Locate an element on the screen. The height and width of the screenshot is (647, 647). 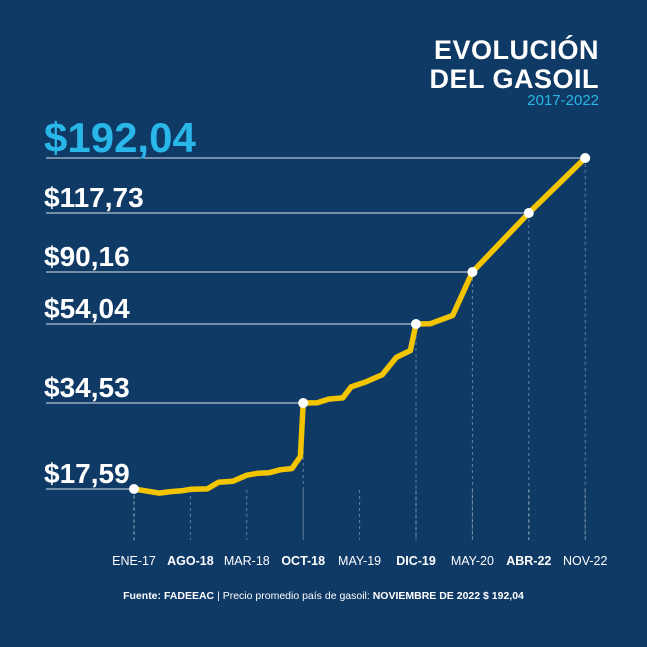
value-label: $34,53 is located at coordinates (87, 387).